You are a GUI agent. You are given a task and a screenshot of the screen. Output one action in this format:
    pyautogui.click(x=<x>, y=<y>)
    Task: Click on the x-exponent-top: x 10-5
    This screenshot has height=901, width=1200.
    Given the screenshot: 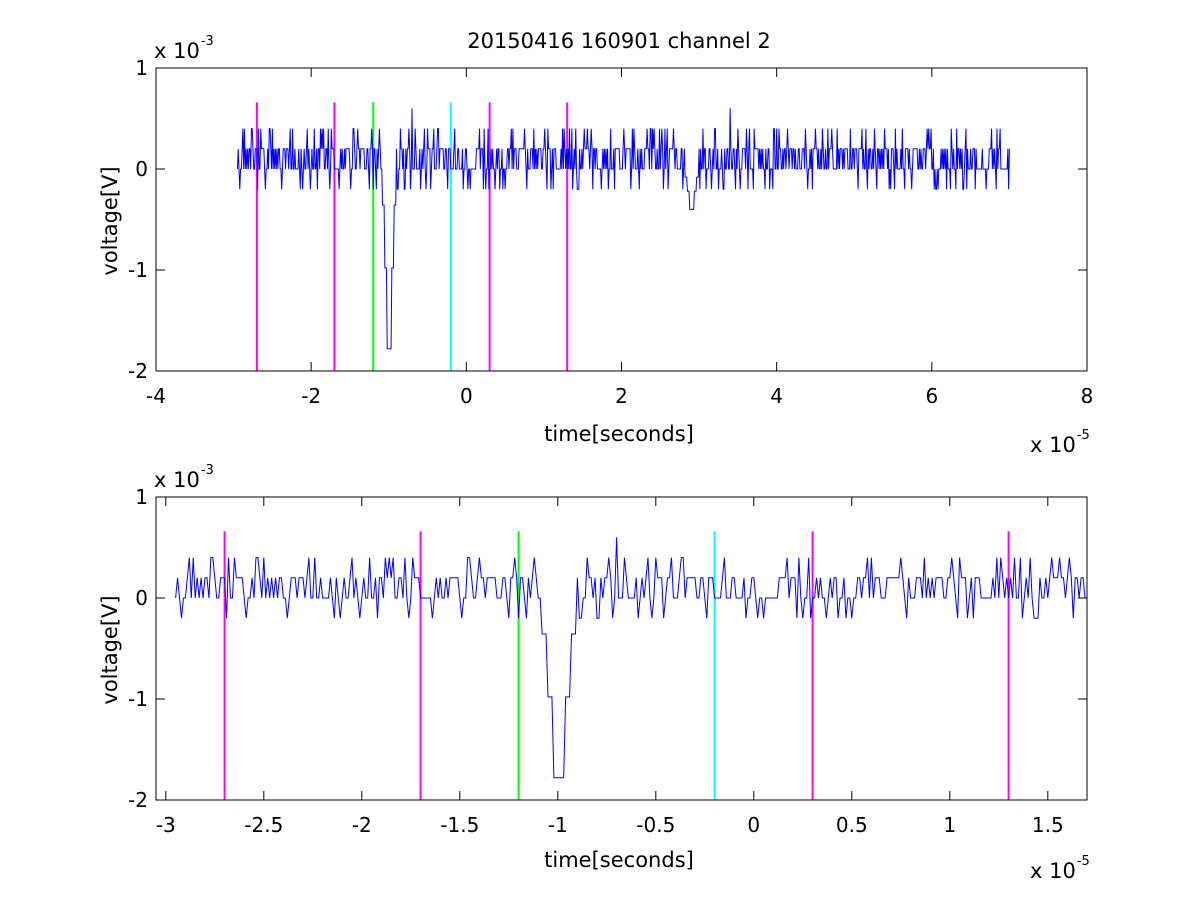 What is the action you would take?
    pyautogui.click(x=1060, y=442)
    